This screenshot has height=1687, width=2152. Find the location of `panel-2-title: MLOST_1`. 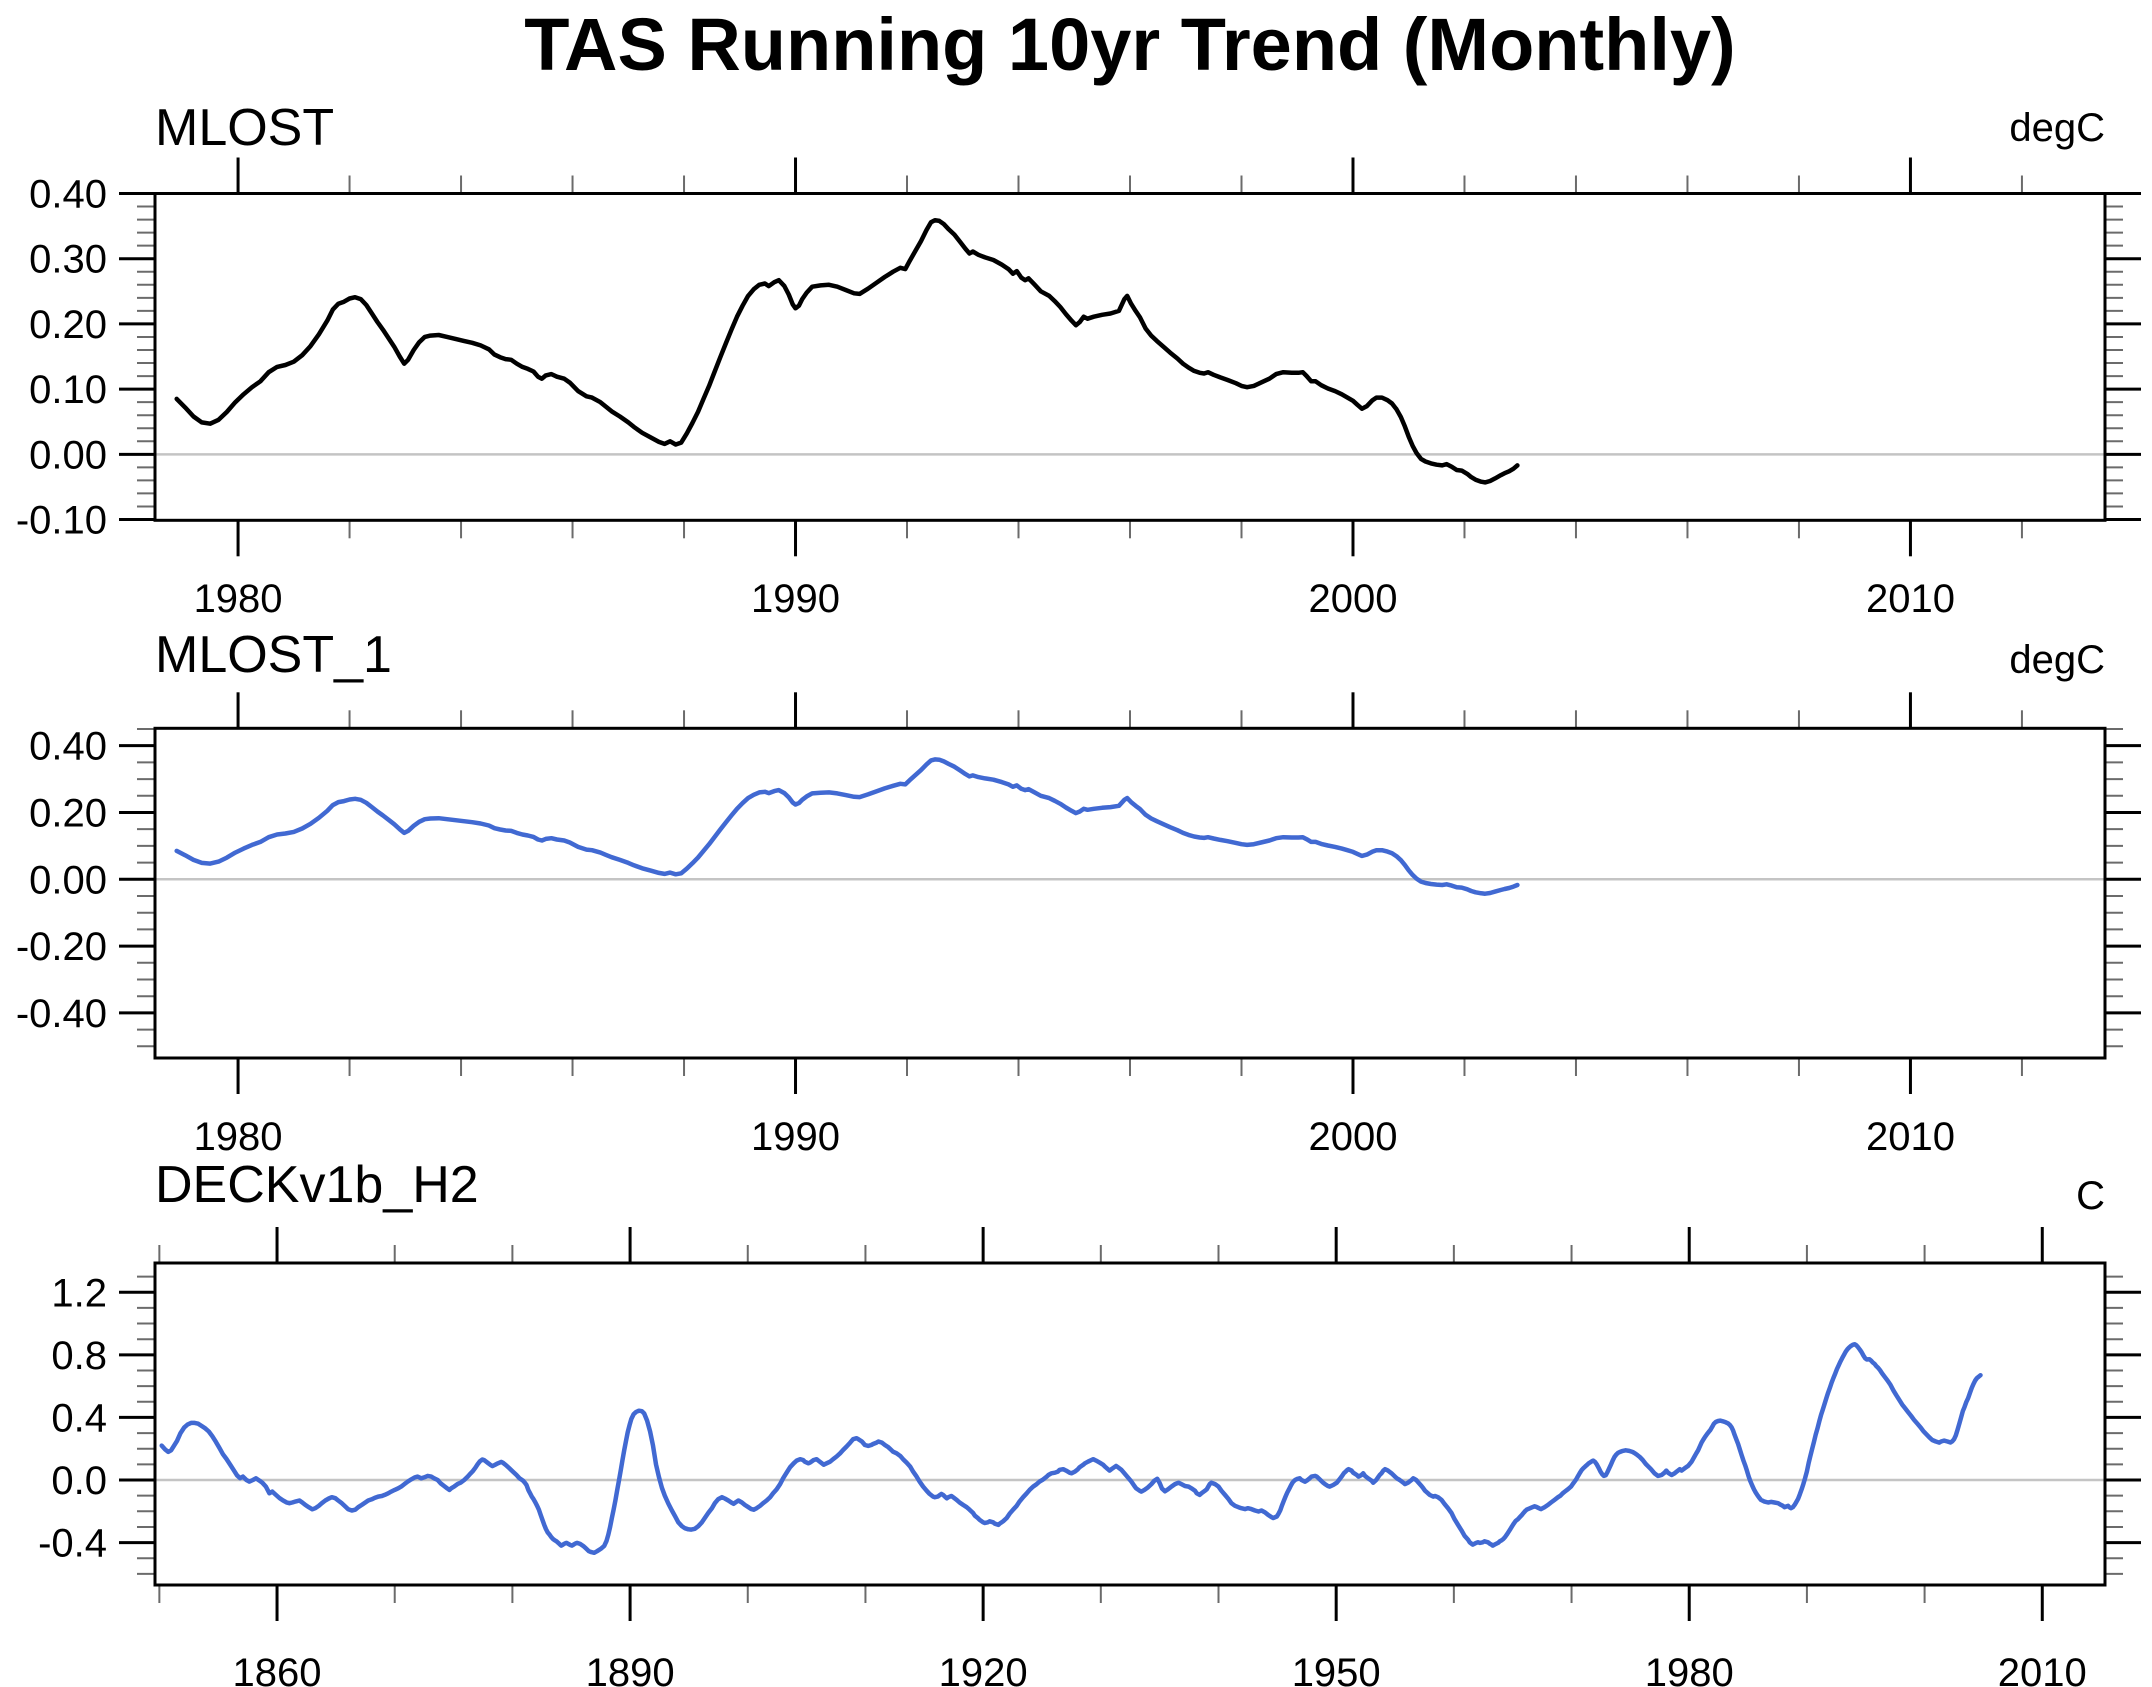

panel-2-title: MLOST_1 is located at coordinates (273, 655).